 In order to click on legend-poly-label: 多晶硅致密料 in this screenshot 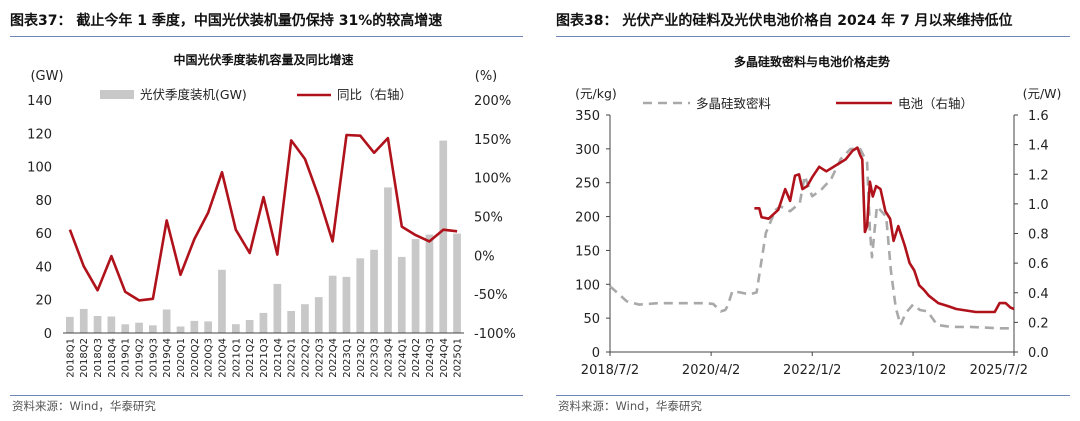, I will do `click(734, 103)`.